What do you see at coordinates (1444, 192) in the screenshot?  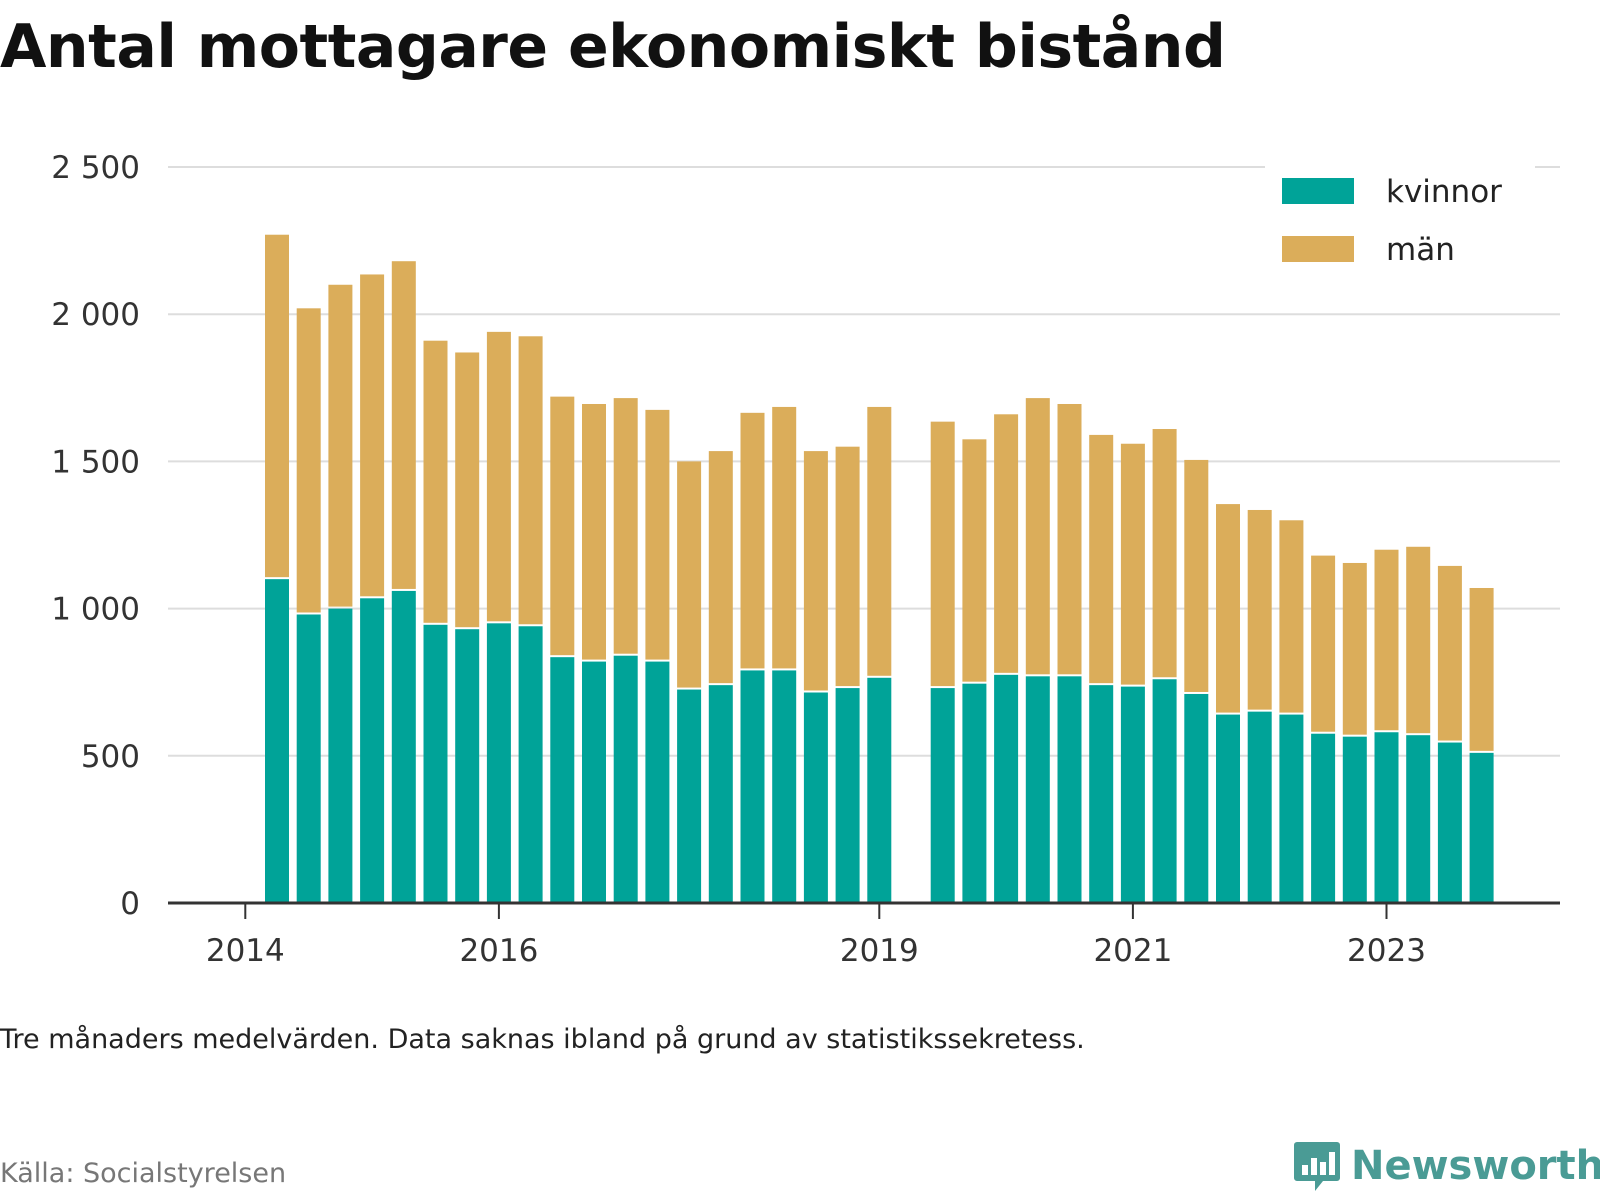 I see `legend-label: kvinnor` at bounding box center [1444, 192].